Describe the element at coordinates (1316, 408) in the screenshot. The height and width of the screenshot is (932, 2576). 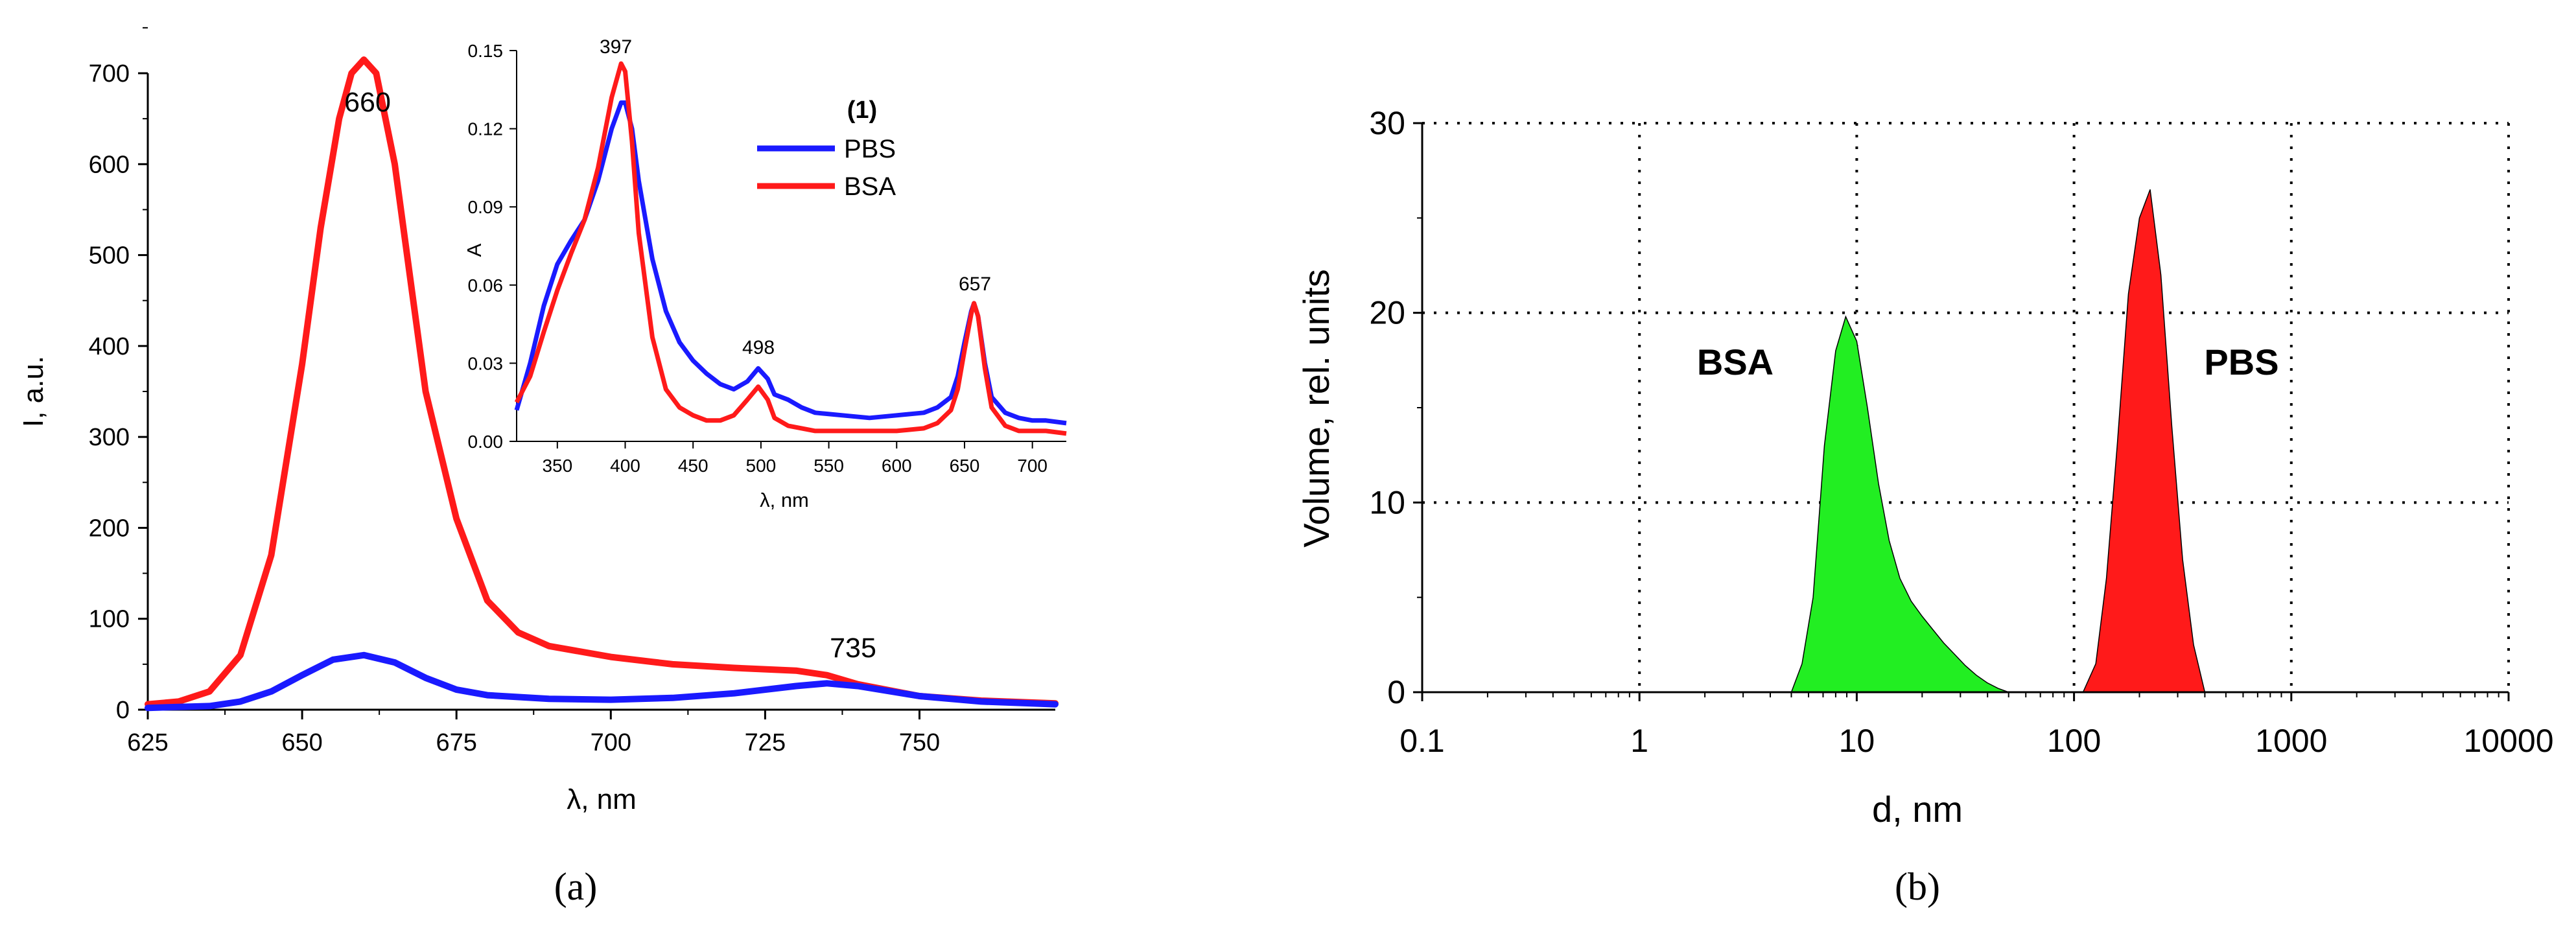
I see `chart-b-y-label: Volume, rel. units` at that location.